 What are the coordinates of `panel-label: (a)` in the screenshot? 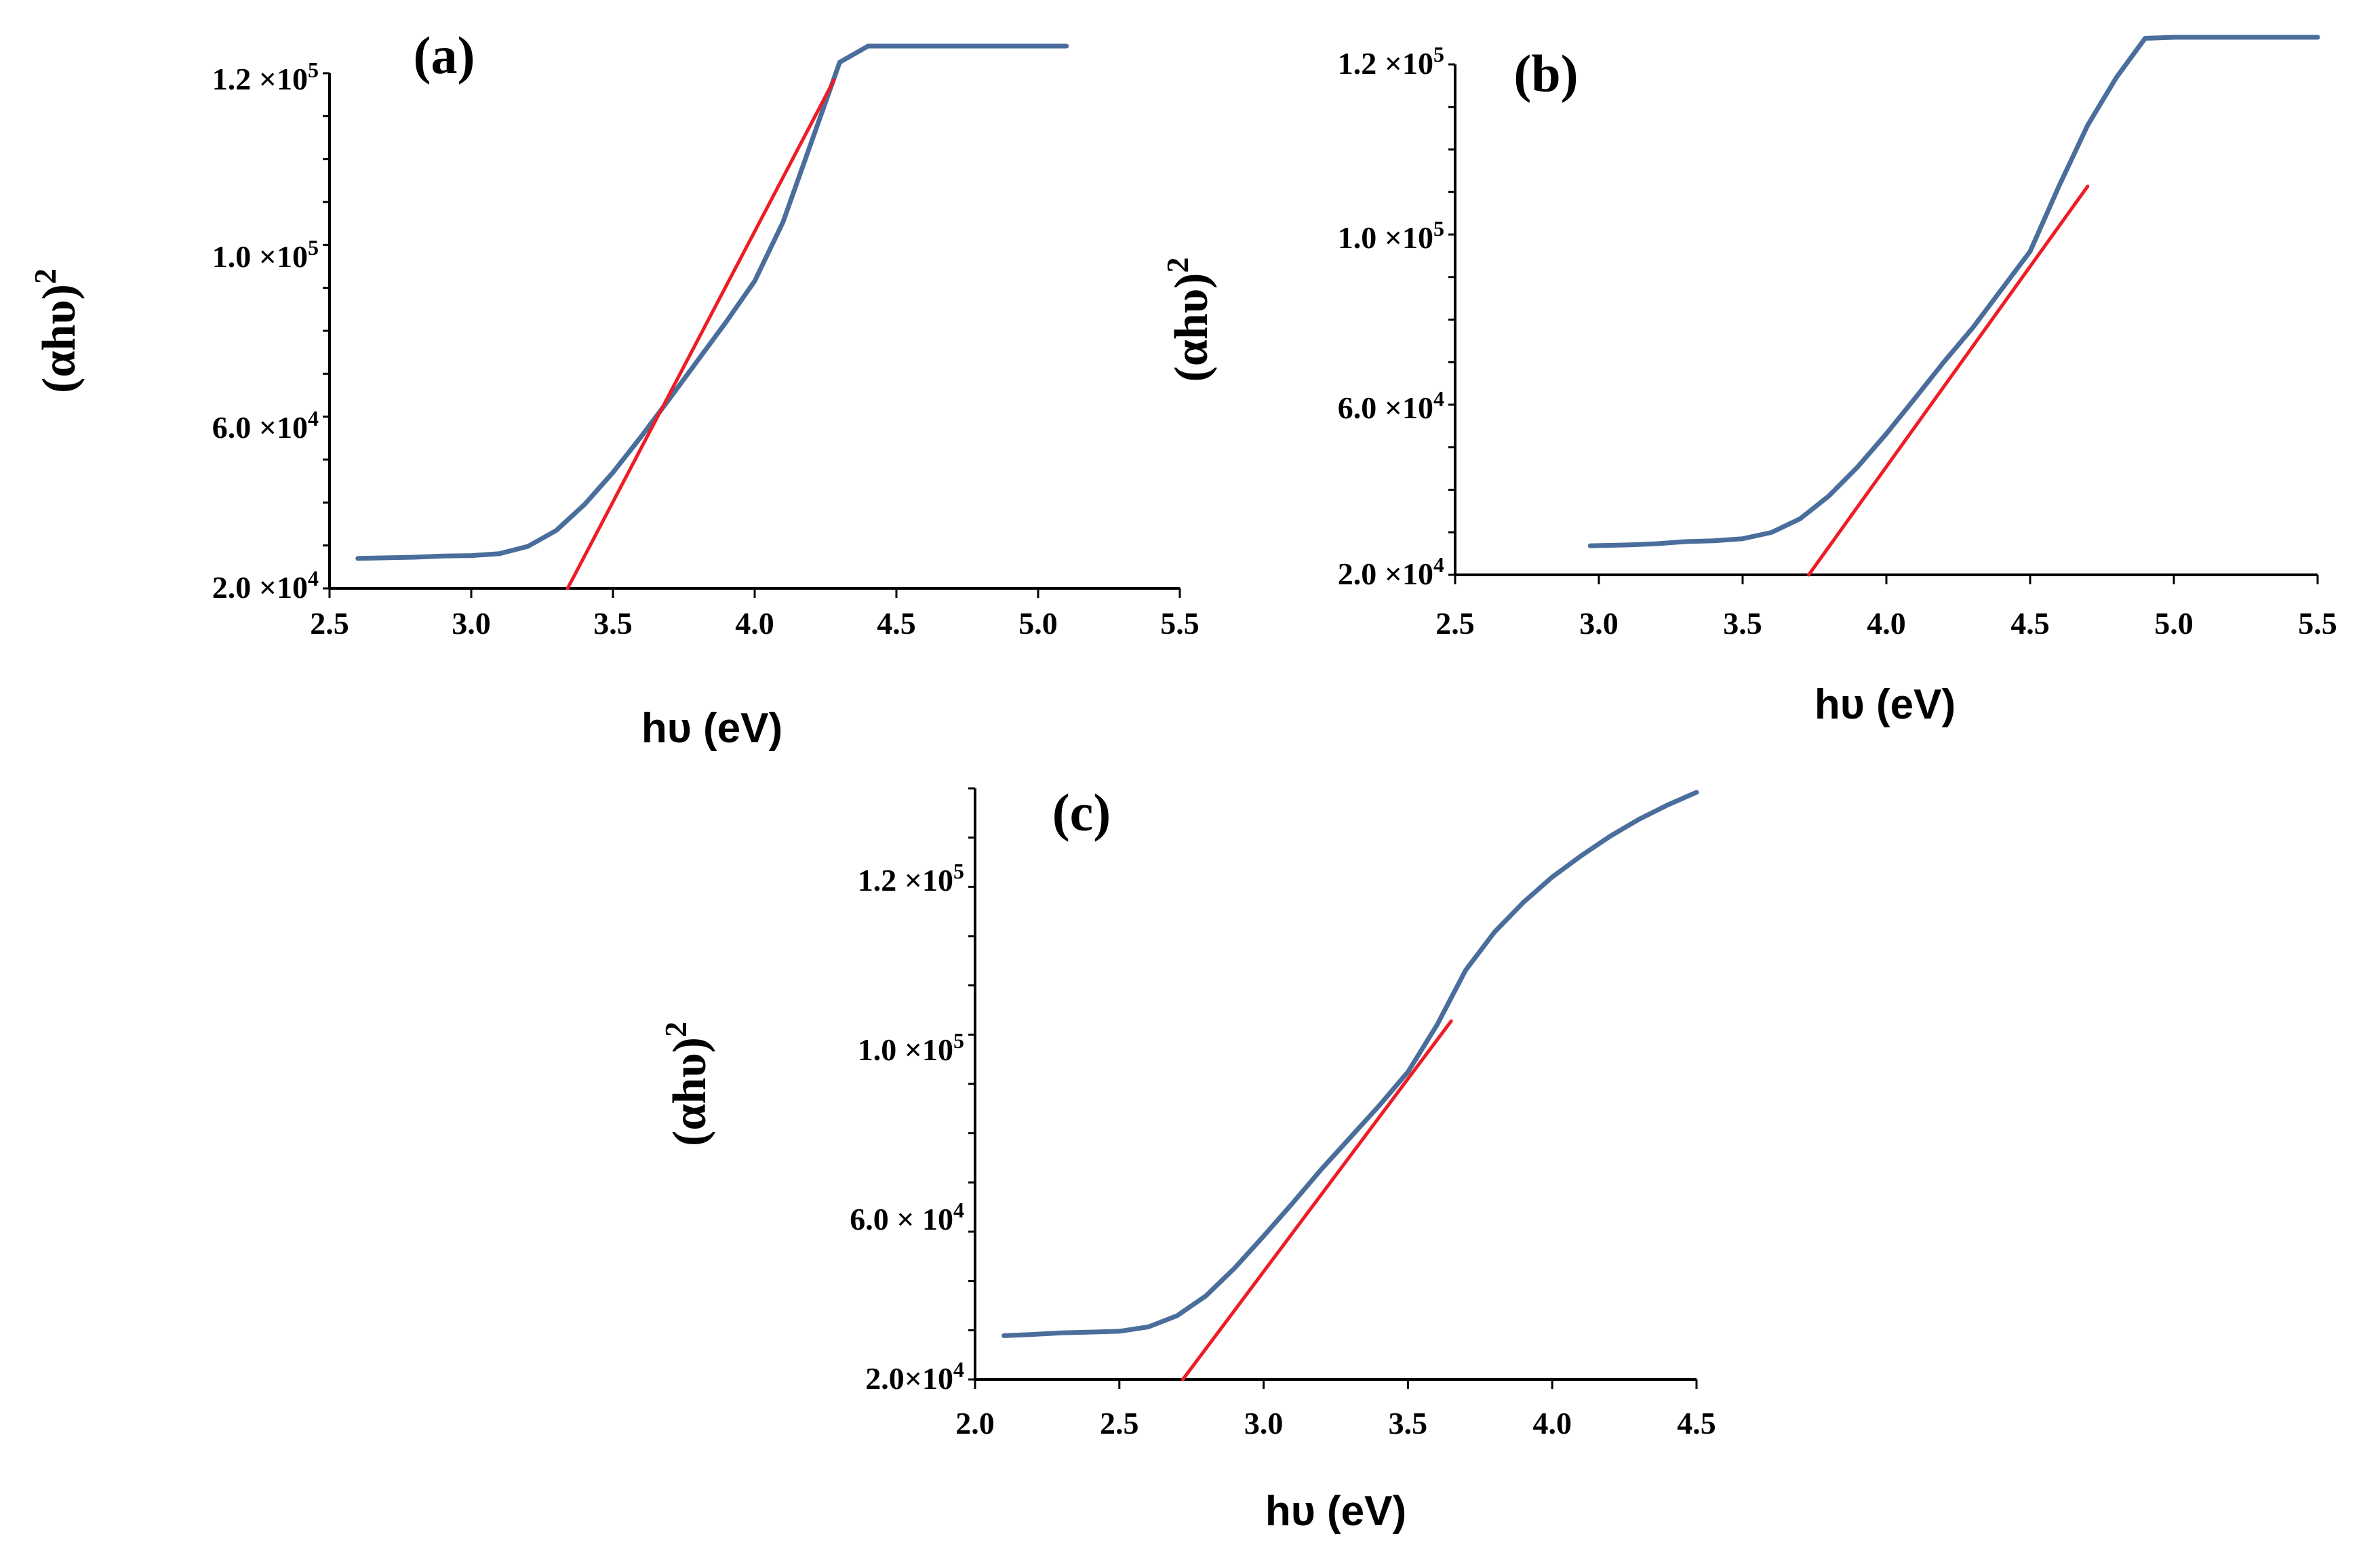 It's located at (445, 55).